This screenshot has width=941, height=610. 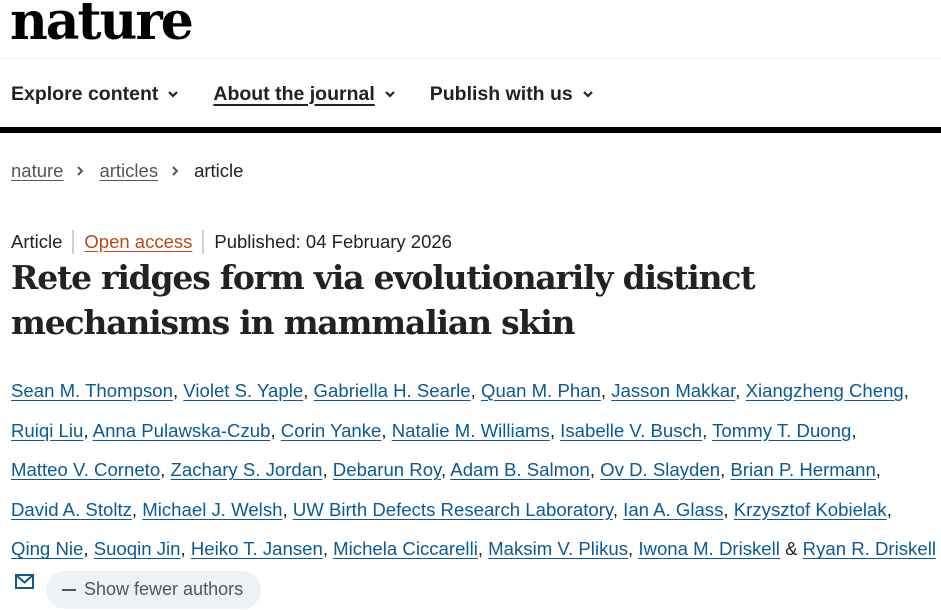 I want to click on published-date: Published: 04 February 2026, so click(x=333, y=241).